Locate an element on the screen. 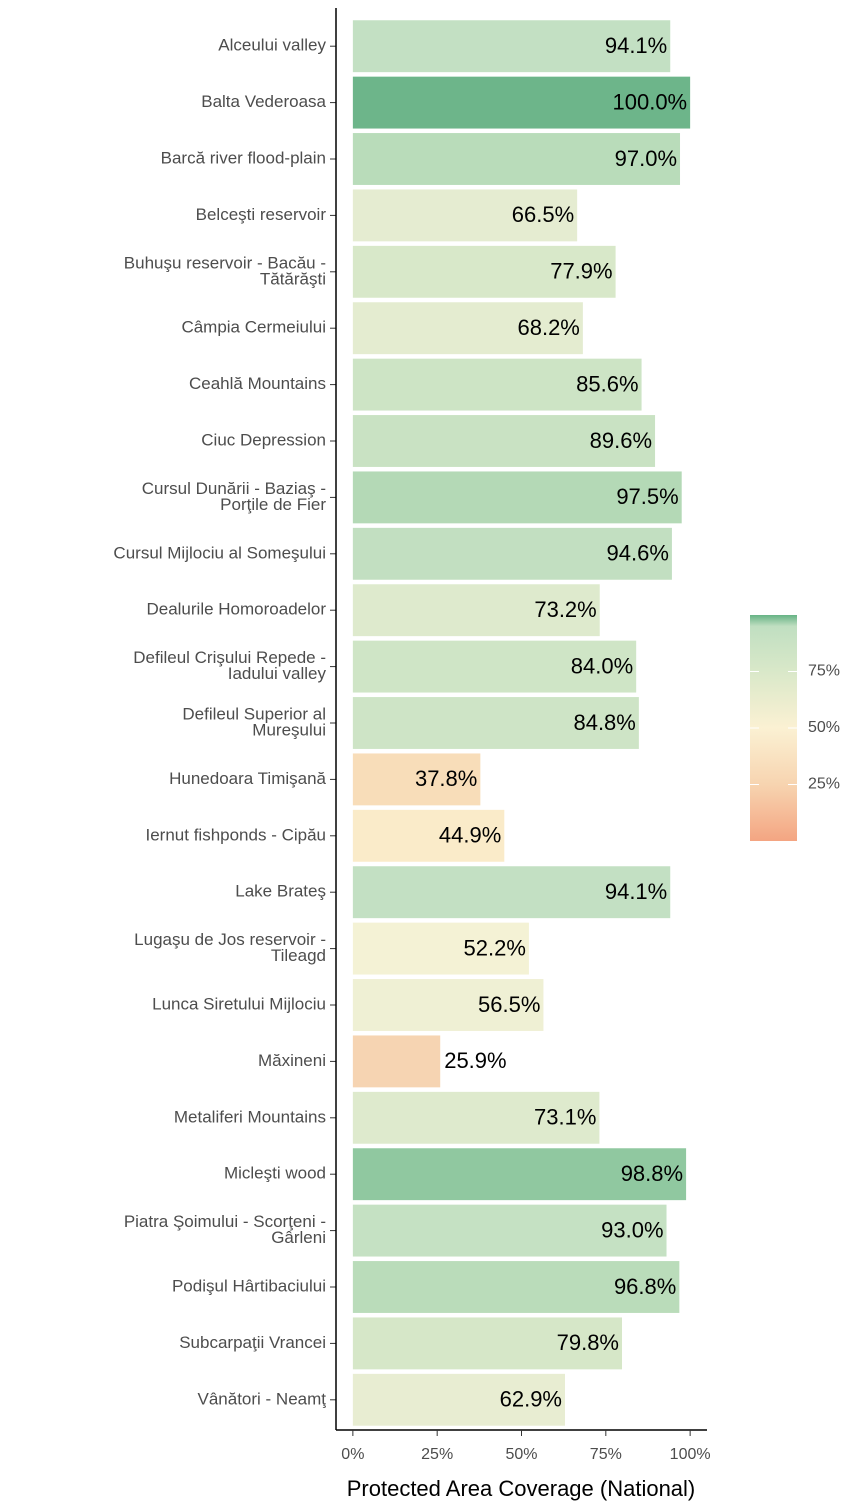 This screenshot has width=862, height=1507. y-tick-label: Lunca Siretului Mijlociu is located at coordinates (239, 1003).